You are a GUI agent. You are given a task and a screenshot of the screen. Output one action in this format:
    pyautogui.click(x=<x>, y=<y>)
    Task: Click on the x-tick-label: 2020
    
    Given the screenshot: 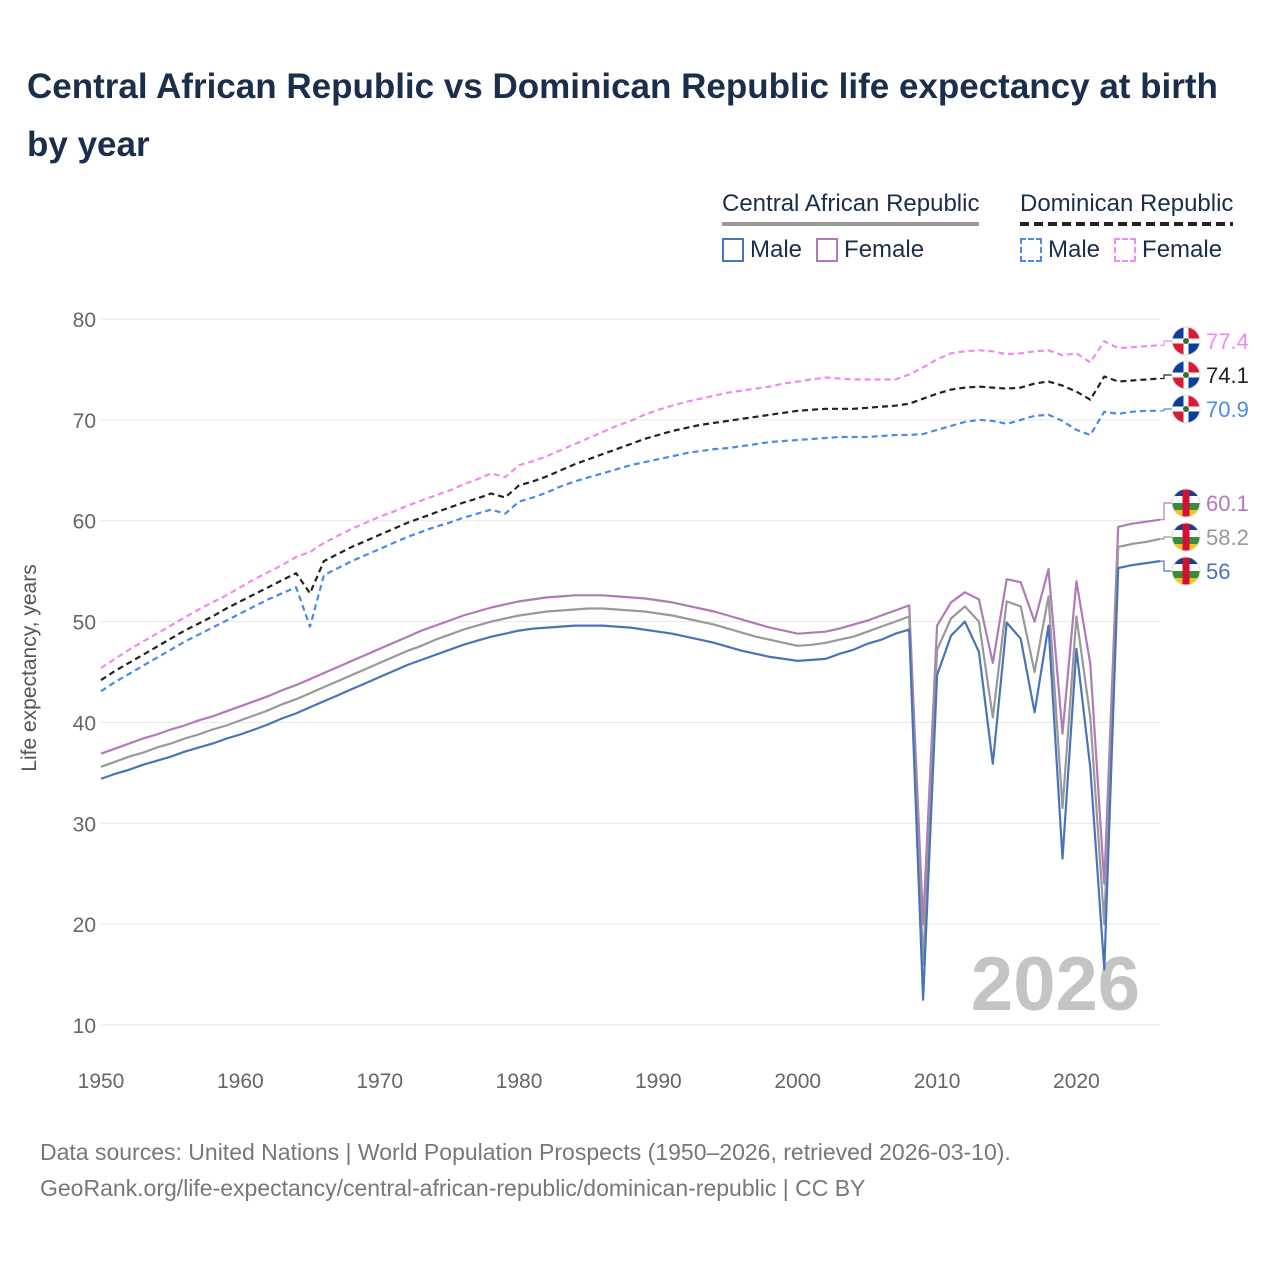 What is the action you would take?
    pyautogui.click(x=1076, y=1081)
    